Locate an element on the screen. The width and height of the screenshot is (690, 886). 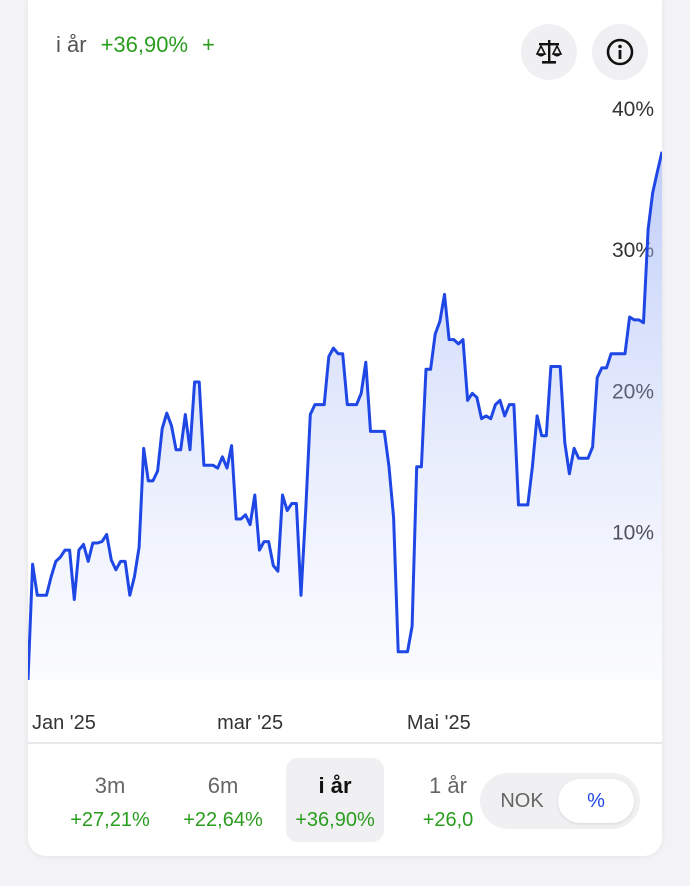
tab-label: 1 år is located at coordinates (448, 785).